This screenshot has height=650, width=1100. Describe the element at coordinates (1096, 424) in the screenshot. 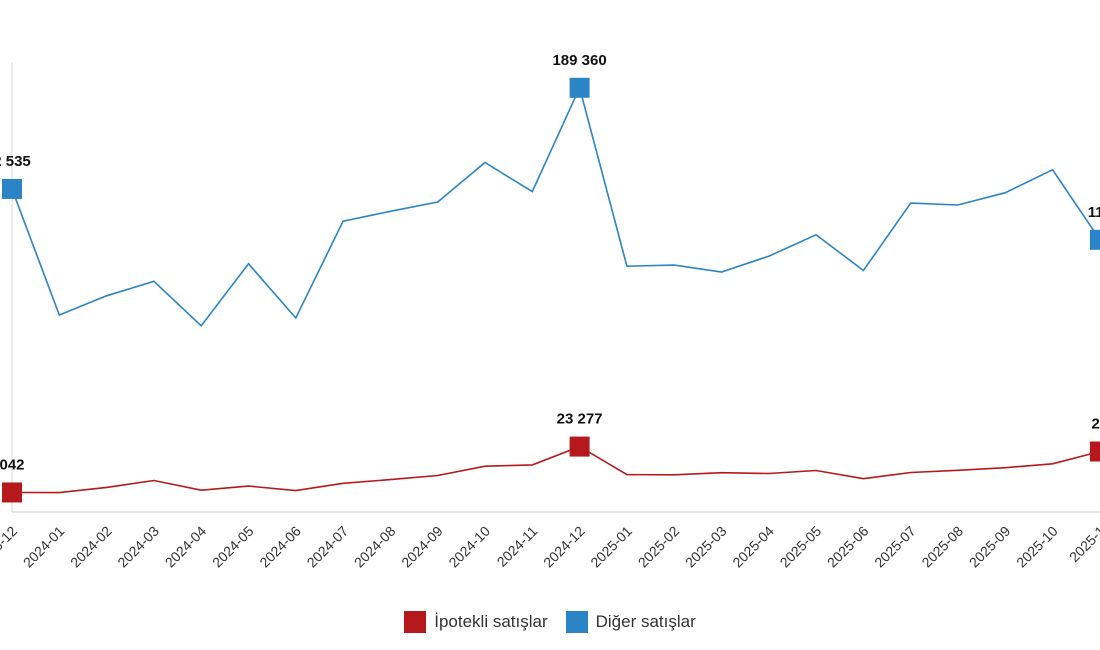

I see `data-label-2: 21` at that location.